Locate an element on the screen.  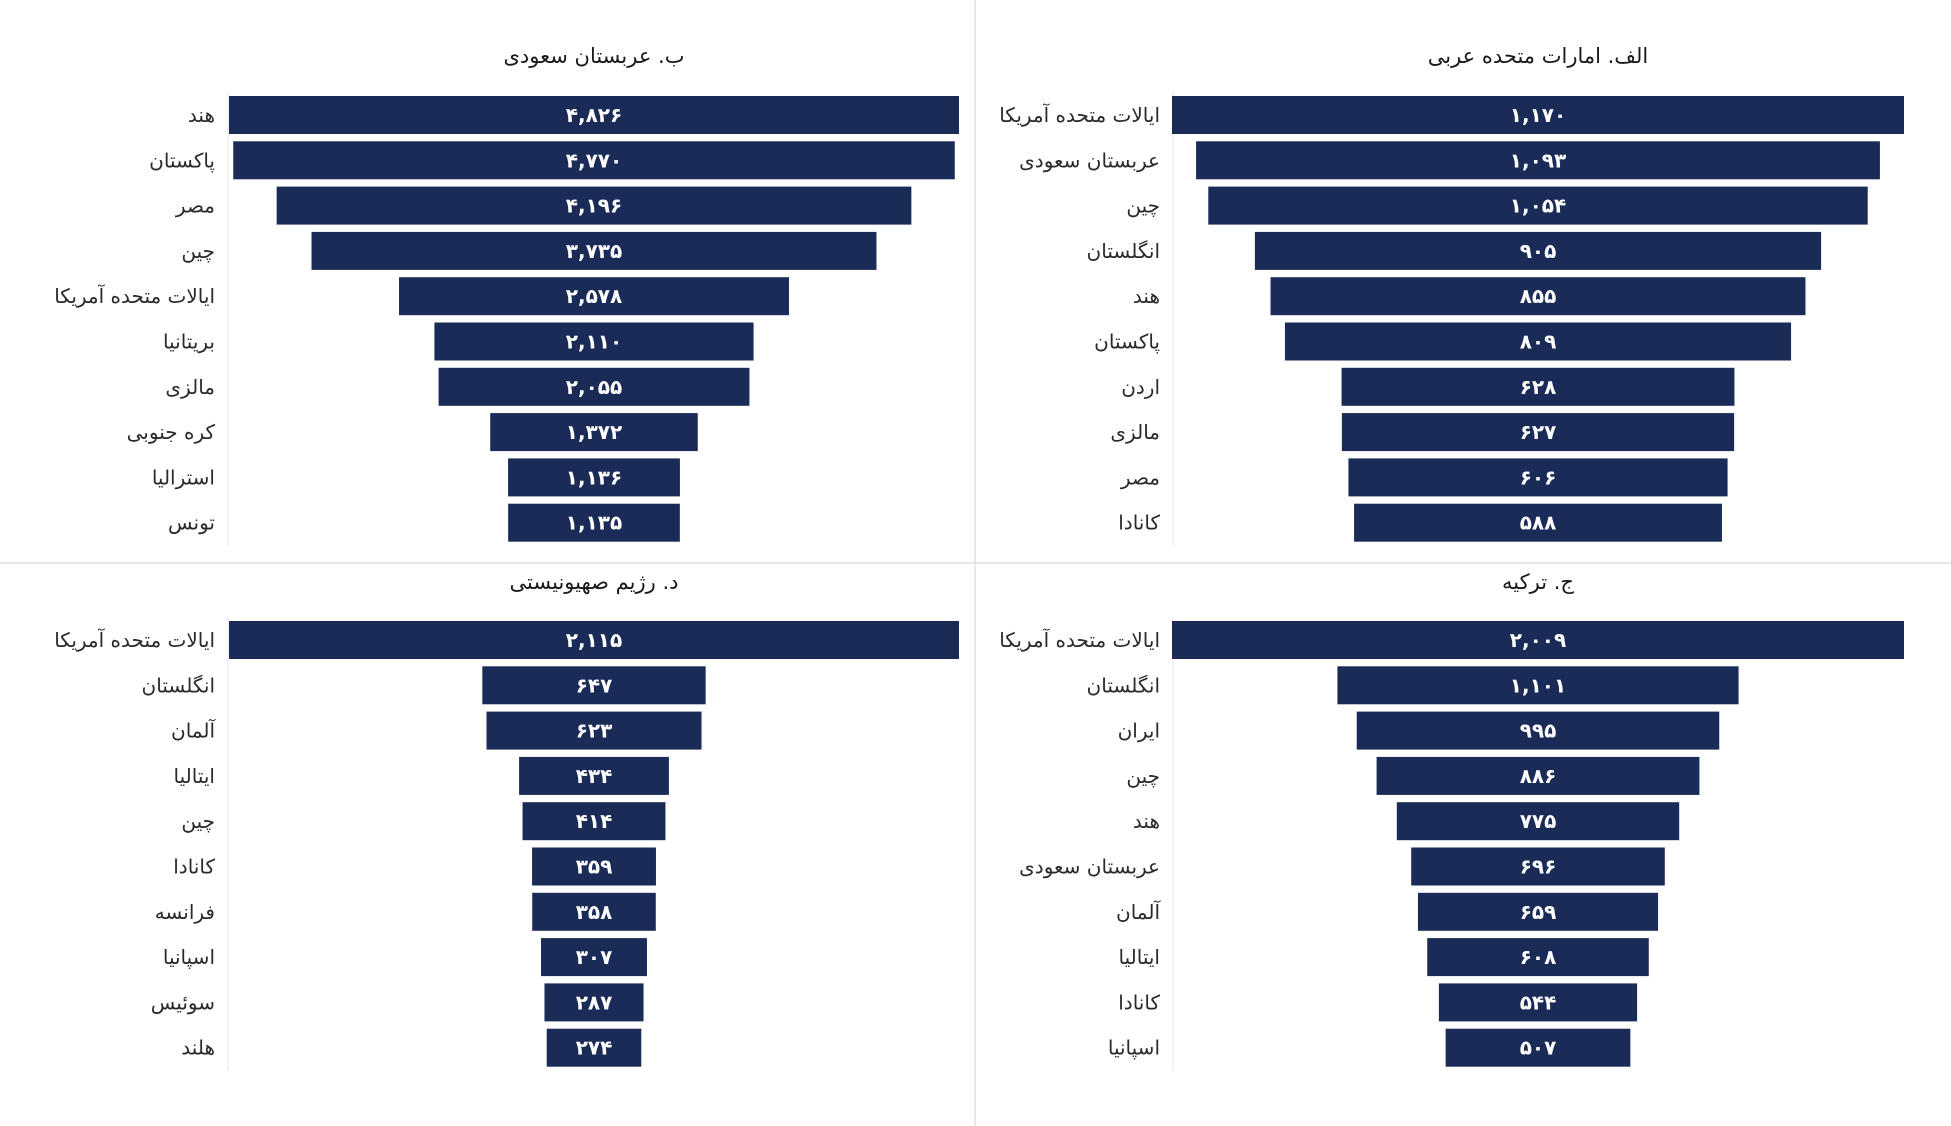
value-label-3: ۳,۷۳۵ is located at coordinates (594, 251).